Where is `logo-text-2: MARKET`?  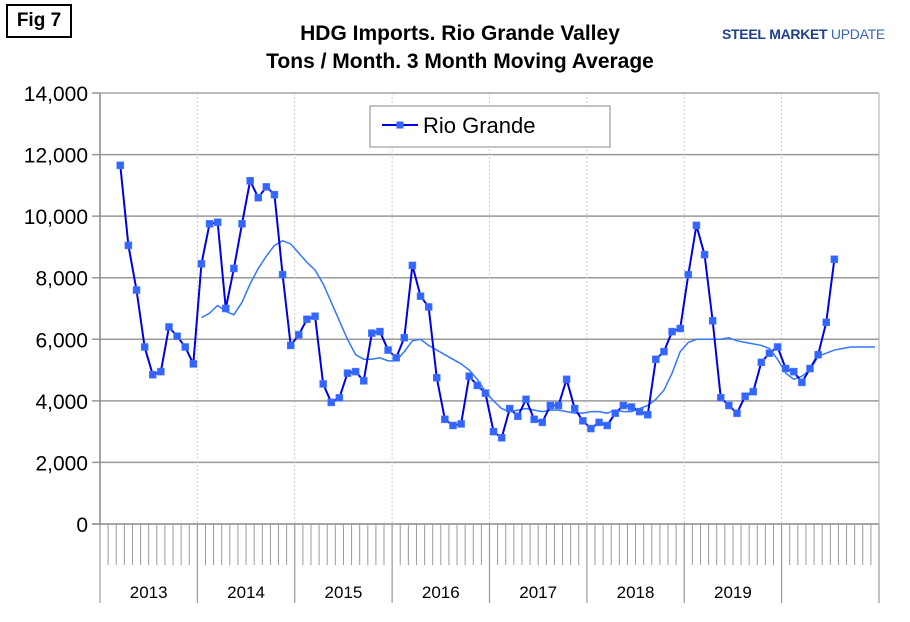
logo-text-2: MARKET is located at coordinates (798, 34).